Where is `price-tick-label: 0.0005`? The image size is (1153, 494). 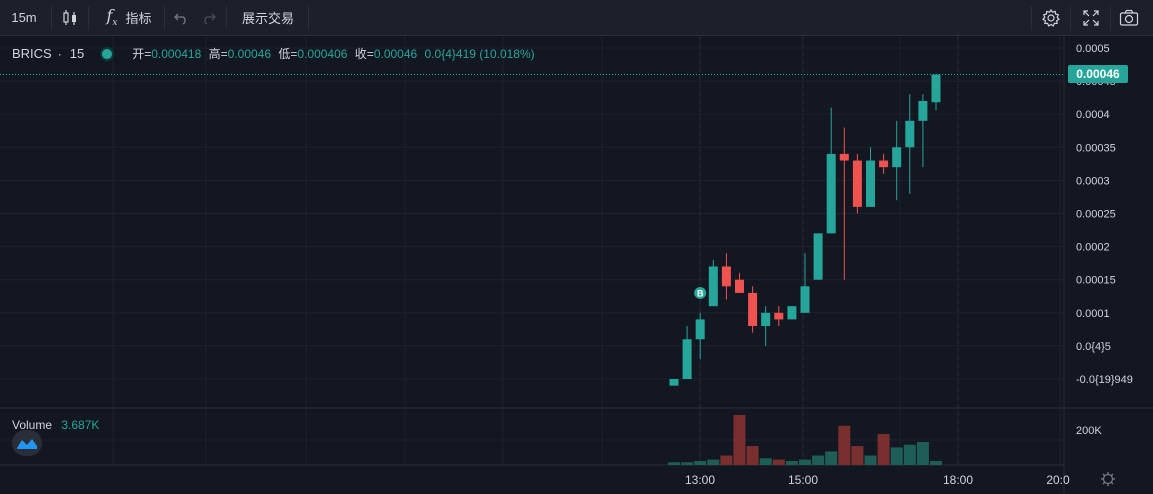 price-tick-label: 0.0005 is located at coordinates (1093, 49).